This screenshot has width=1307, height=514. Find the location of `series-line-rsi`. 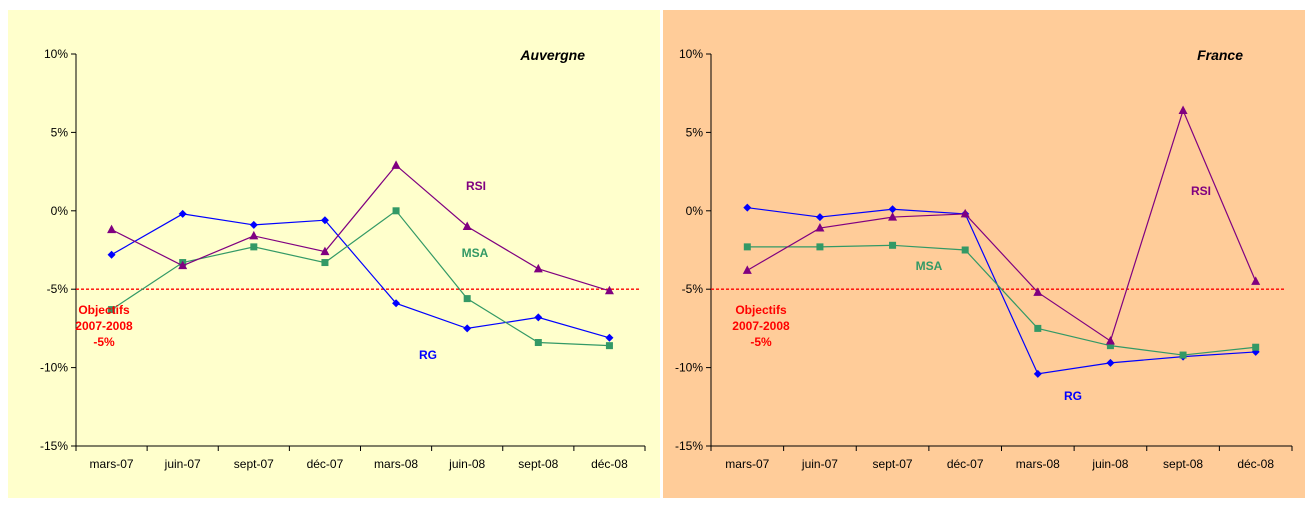

series-line-rsi is located at coordinates (360, 228).